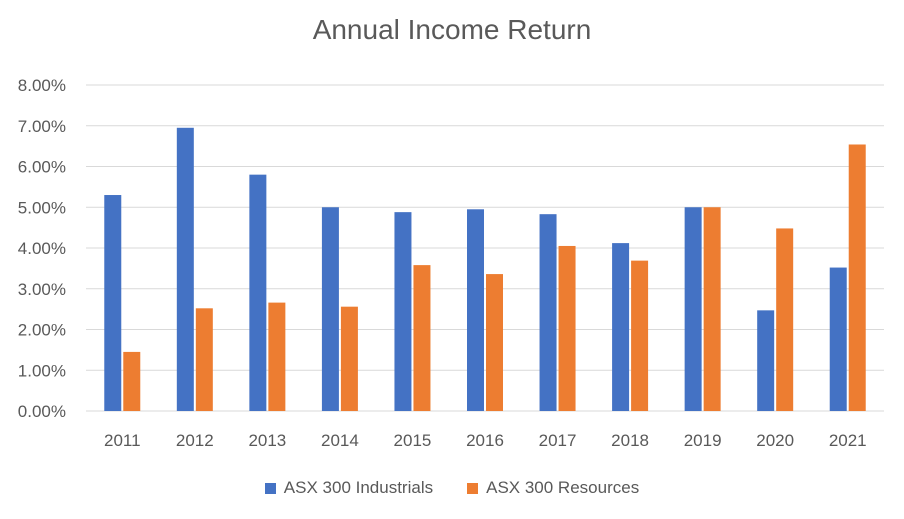 The height and width of the screenshot is (519, 904). What do you see at coordinates (567, 328) in the screenshot?
I see `bar-resources-2017` at bounding box center [567, 328].